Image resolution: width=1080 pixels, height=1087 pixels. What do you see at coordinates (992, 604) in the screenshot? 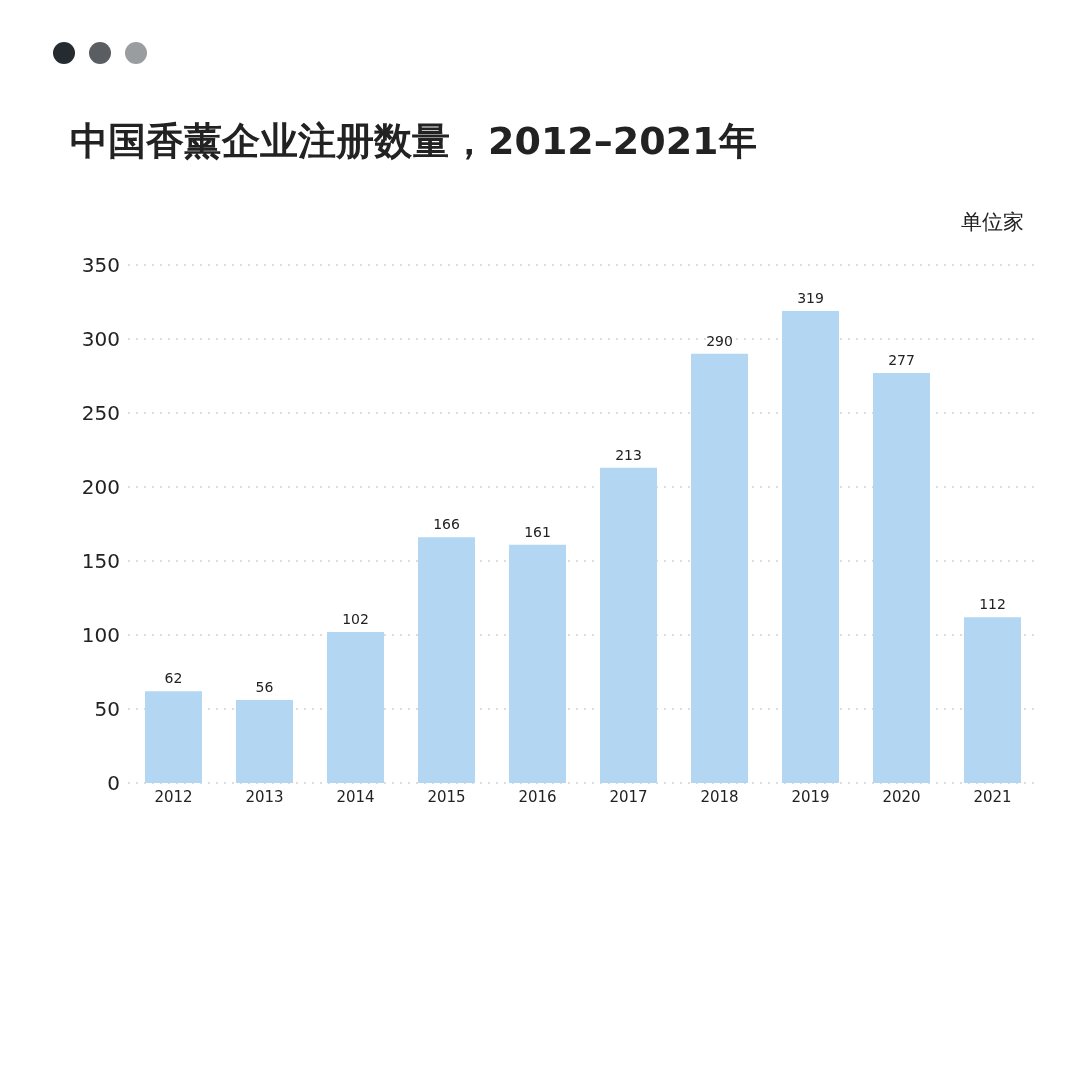
I see `data-label: 112` at bounding box center [992, 604].